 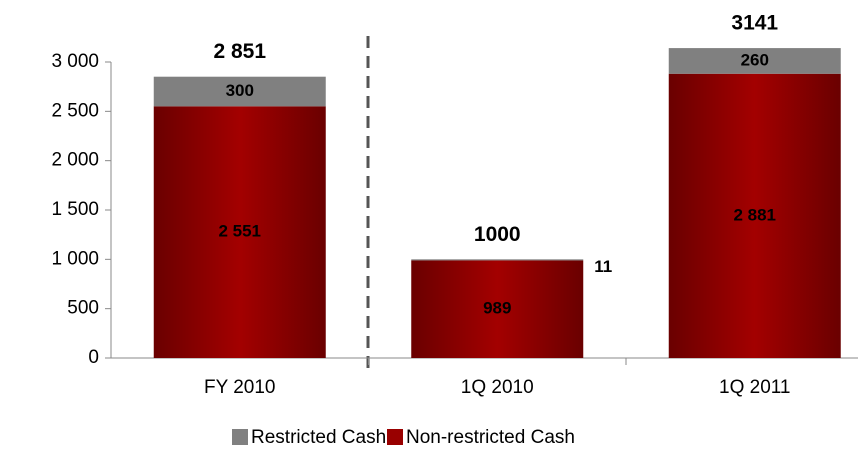 I want to click on value-label: 989, so click(x=497, y=308).